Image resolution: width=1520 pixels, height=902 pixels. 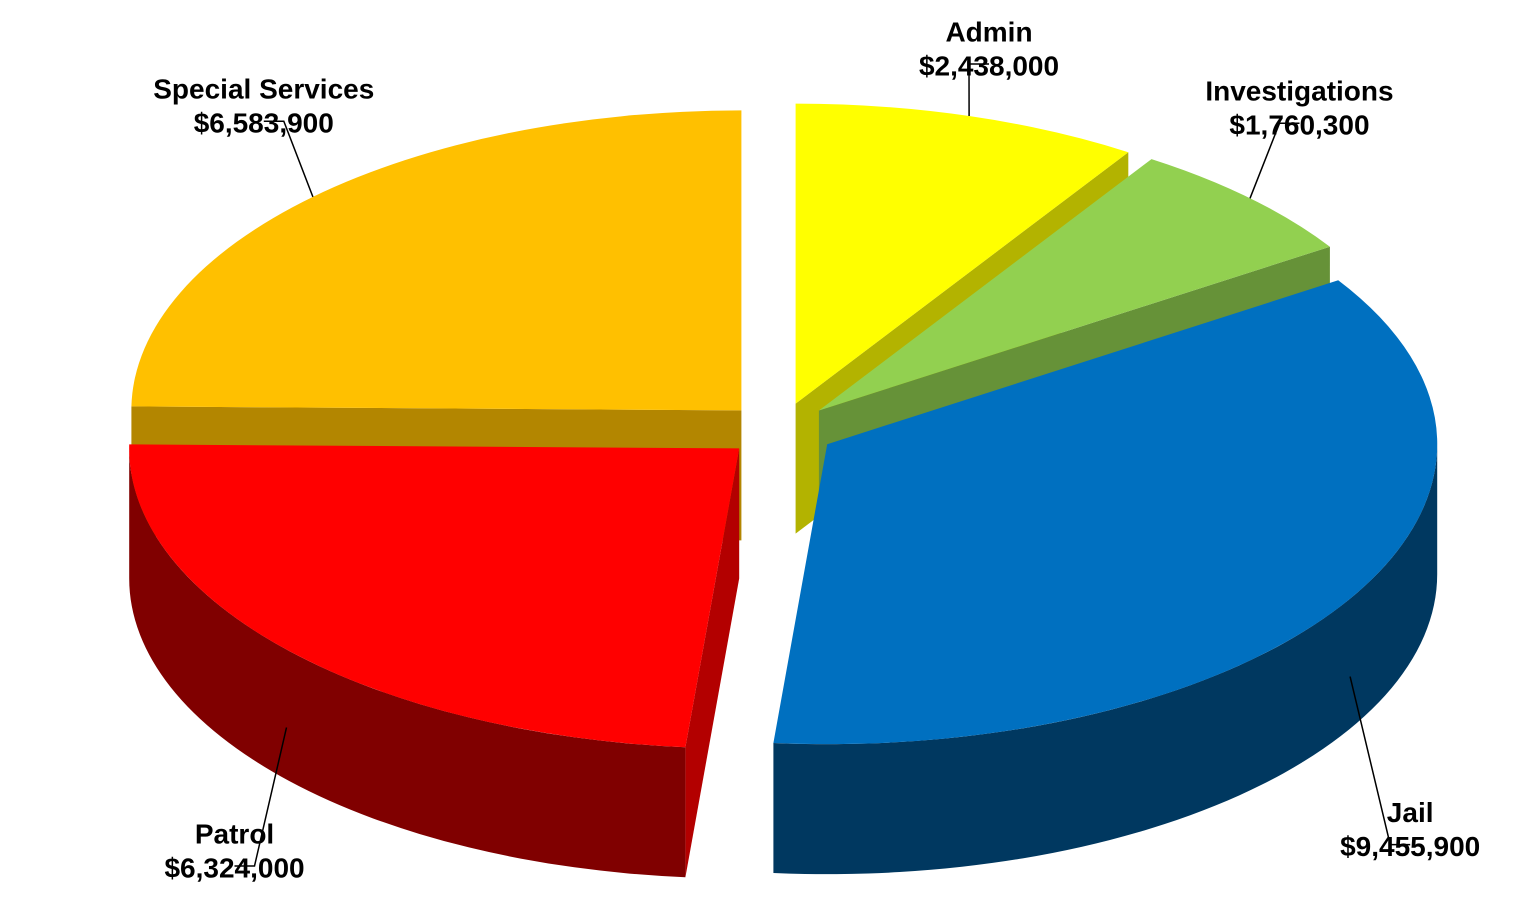 What do you see at coordinates (712, 663) in the screenshot?
I see `slice-side` at bounding box center [712, 663].